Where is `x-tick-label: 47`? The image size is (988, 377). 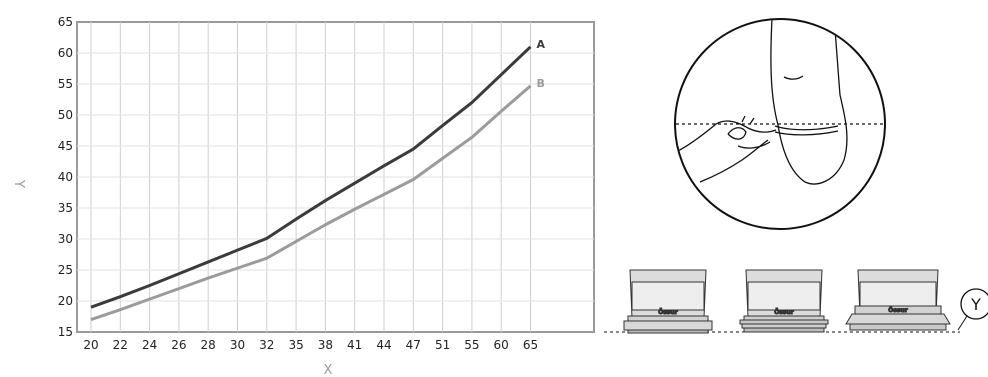 x-tick-label: 47 is located at coordinates (413, 345).